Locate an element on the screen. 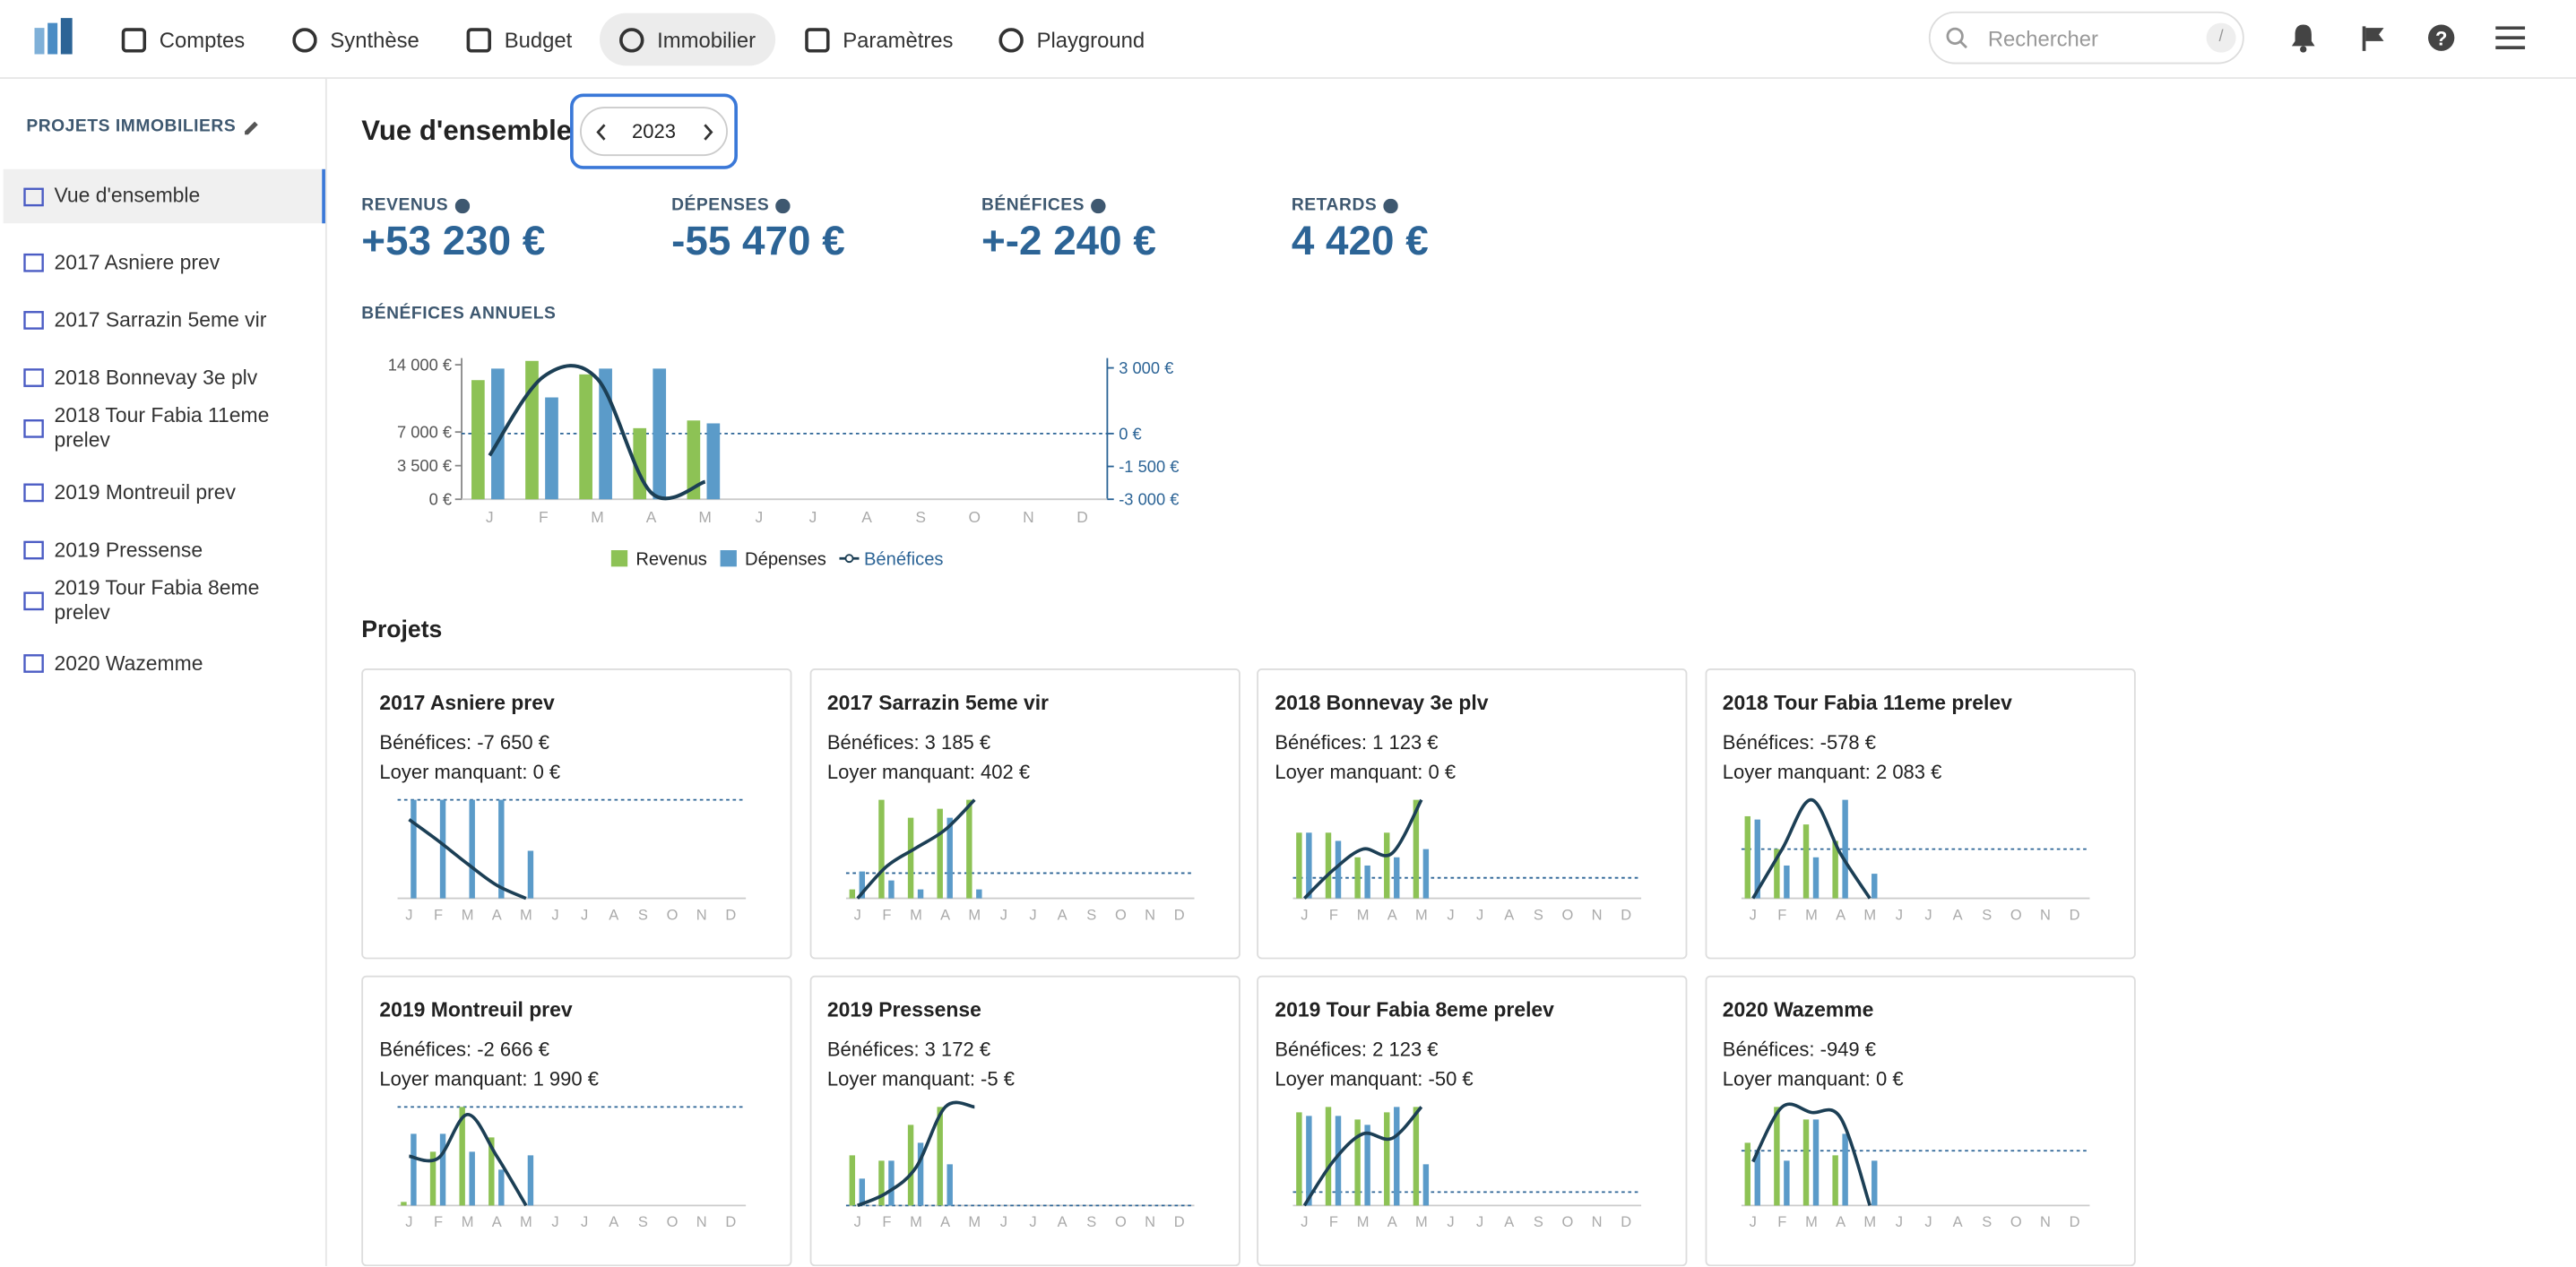  sidebar-label: 2018 Bonnevay 3e plv is located at coordinates (156, 377).